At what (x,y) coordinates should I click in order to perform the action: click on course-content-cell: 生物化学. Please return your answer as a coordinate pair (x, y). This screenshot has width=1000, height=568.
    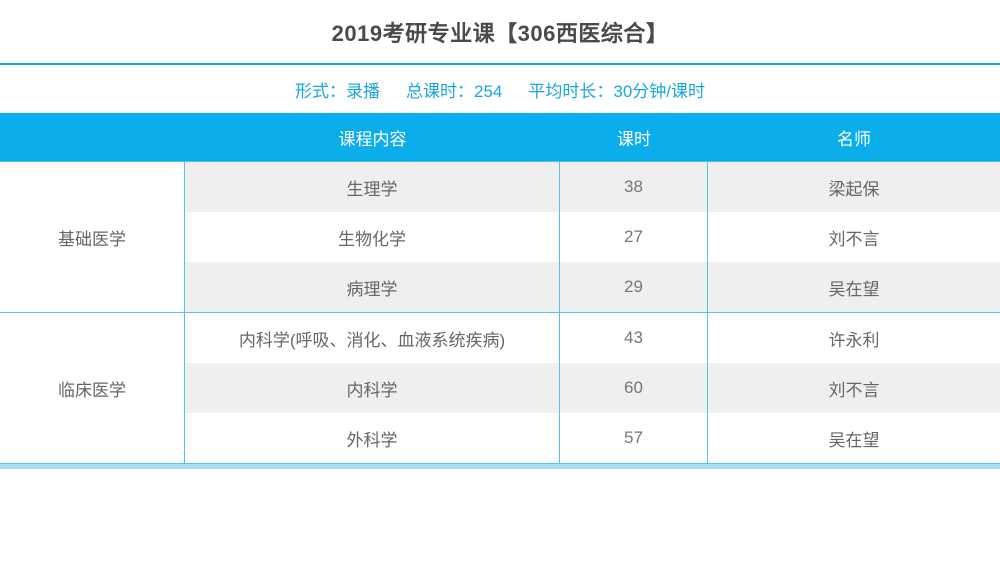
    Looking at the image, I should click on (372, 237).